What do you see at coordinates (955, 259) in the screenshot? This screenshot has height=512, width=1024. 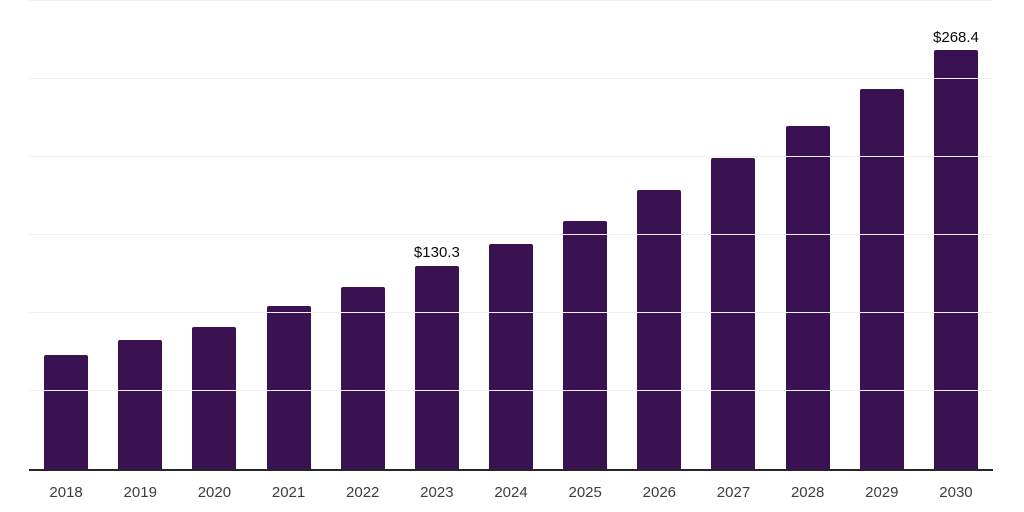 I see `bar-2030` at bounding box center [955, 259].